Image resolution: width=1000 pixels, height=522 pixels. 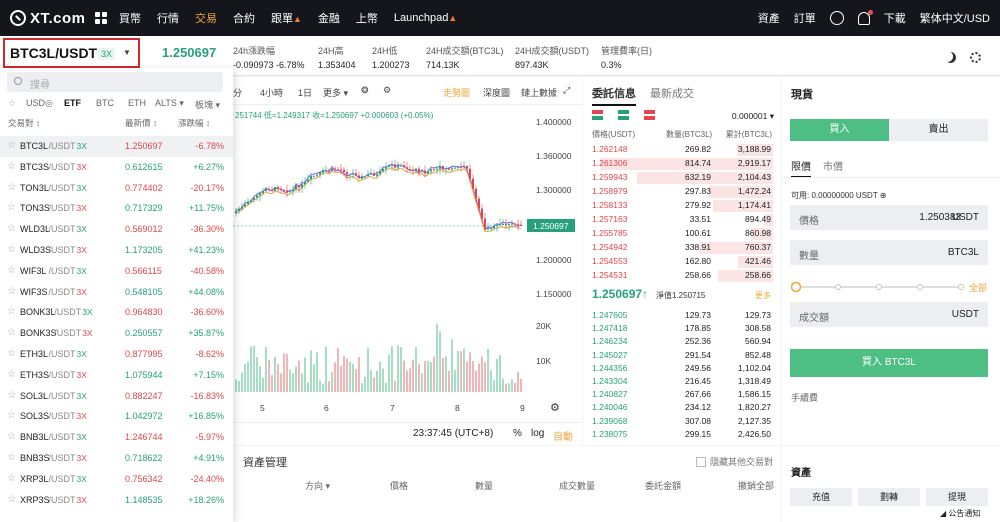 What do you see at coordinates (682, 164) in the screenshot?
I see `ask-row: 1.261306 814.74 2,919.17` at bounding box center [682, 164].